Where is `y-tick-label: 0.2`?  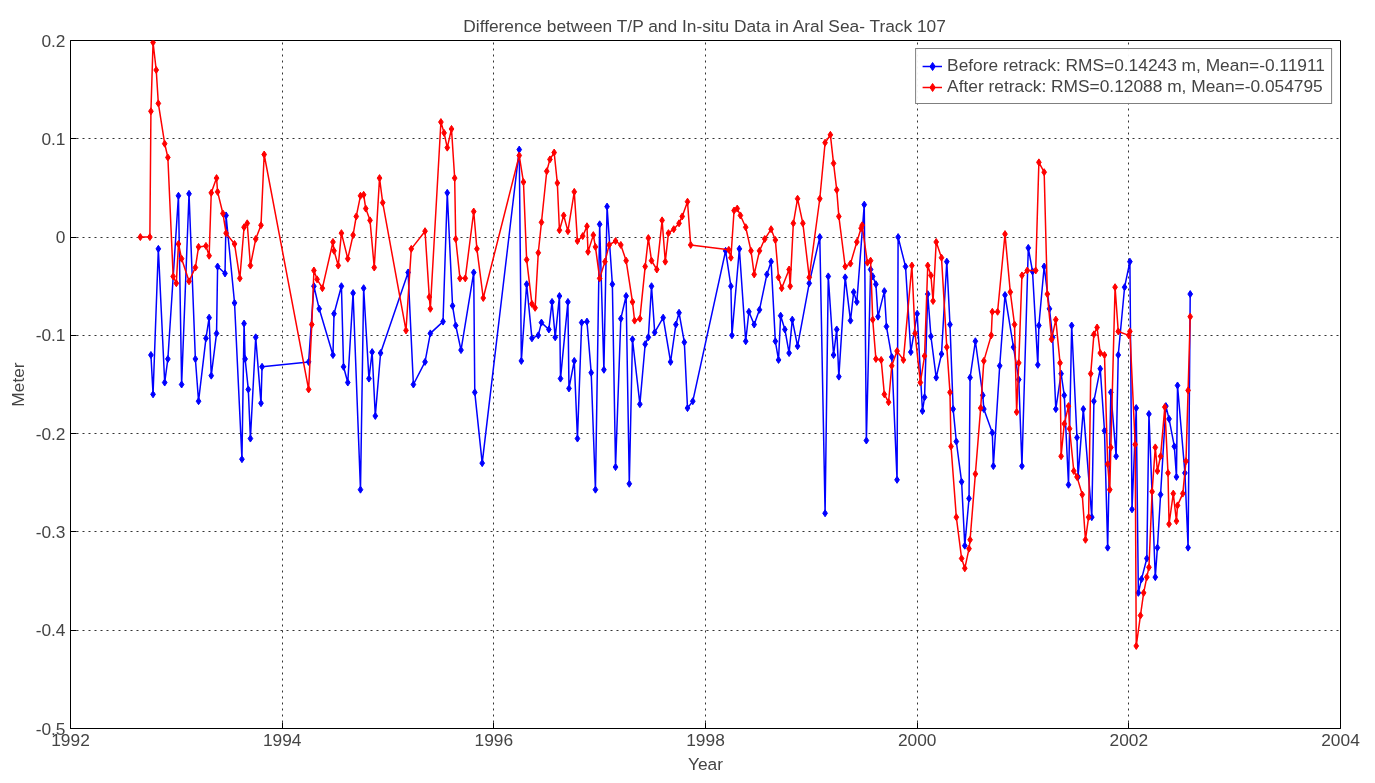 y-tick-label: 0.2 is located at coordinates (53, 40).